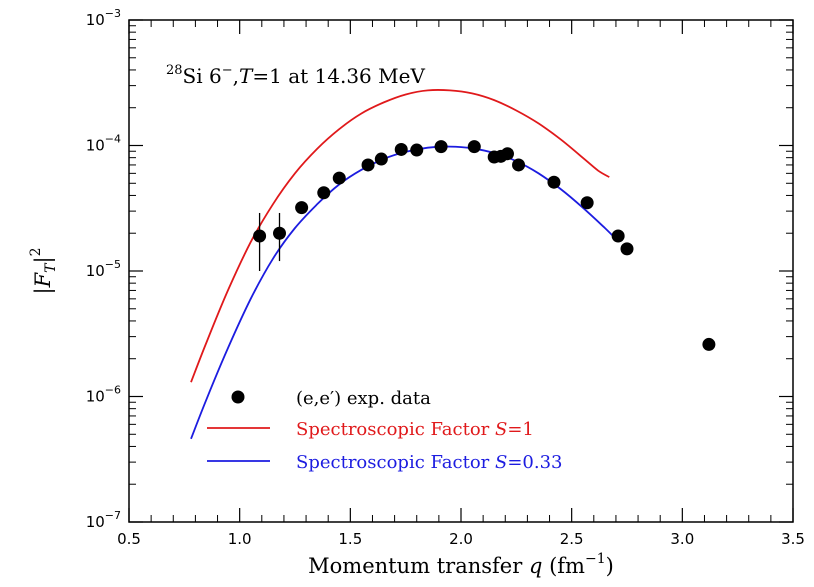 The height and width of the screenshot is (587, 814). I want to click on annotation-mass-number: 28, so click(174, 70).